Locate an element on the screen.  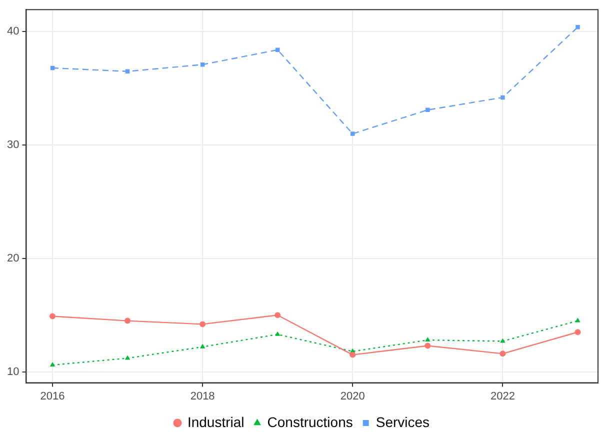
x-tick-label: 2018 is located at coordinates (202, 396).